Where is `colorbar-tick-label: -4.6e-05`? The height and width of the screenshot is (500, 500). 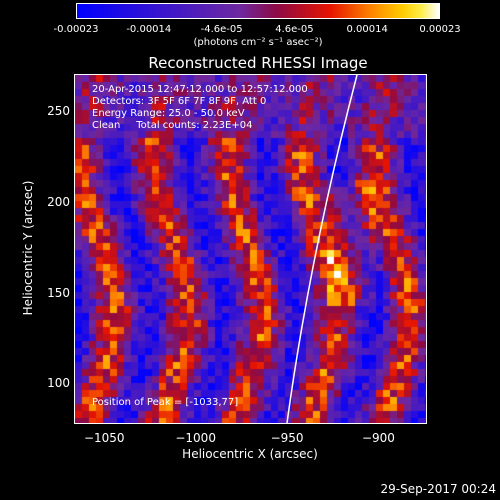
colorbar-tick-label: -4.6e-05 is located at coordinates (221, 29).